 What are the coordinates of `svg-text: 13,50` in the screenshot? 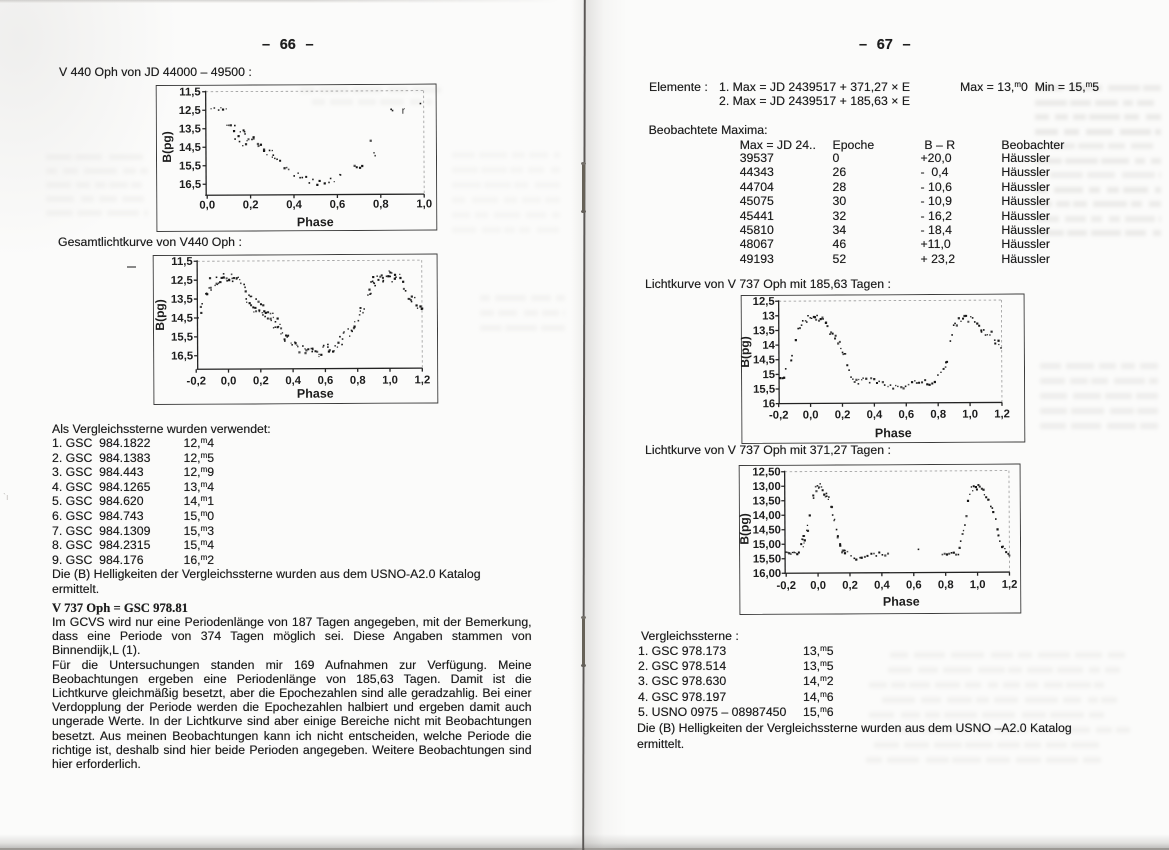 It's located at (766, 501).